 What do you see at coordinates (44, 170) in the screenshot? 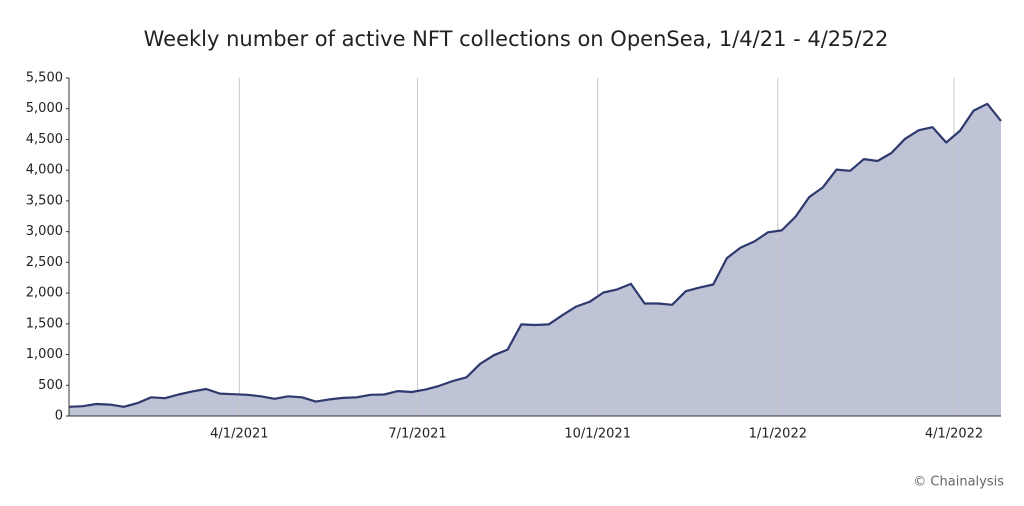
I see `y-tick-label: 4,000` at bounding box center [44, 170].